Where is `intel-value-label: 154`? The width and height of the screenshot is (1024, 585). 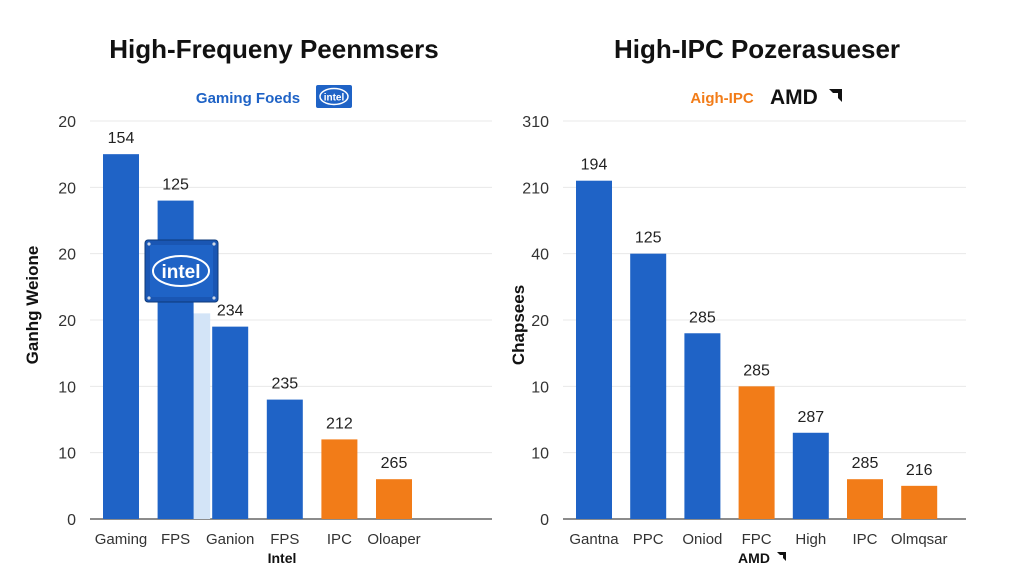
intel-value-label: 154 is located at coordinates (121, 138).